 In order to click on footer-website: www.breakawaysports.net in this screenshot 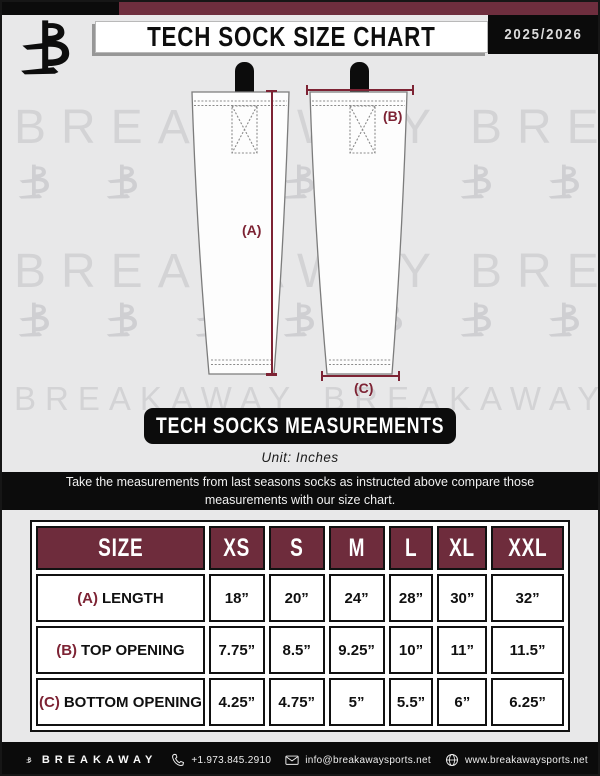, I will do `click(516, 760)`.